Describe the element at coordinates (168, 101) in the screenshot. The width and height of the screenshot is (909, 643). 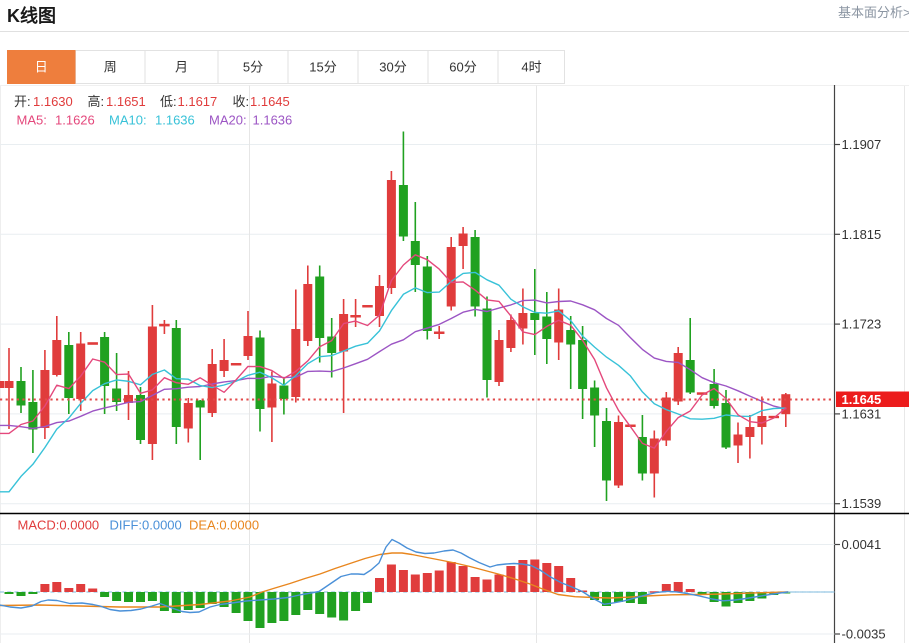
I see `svg-text: 低:` at that location.